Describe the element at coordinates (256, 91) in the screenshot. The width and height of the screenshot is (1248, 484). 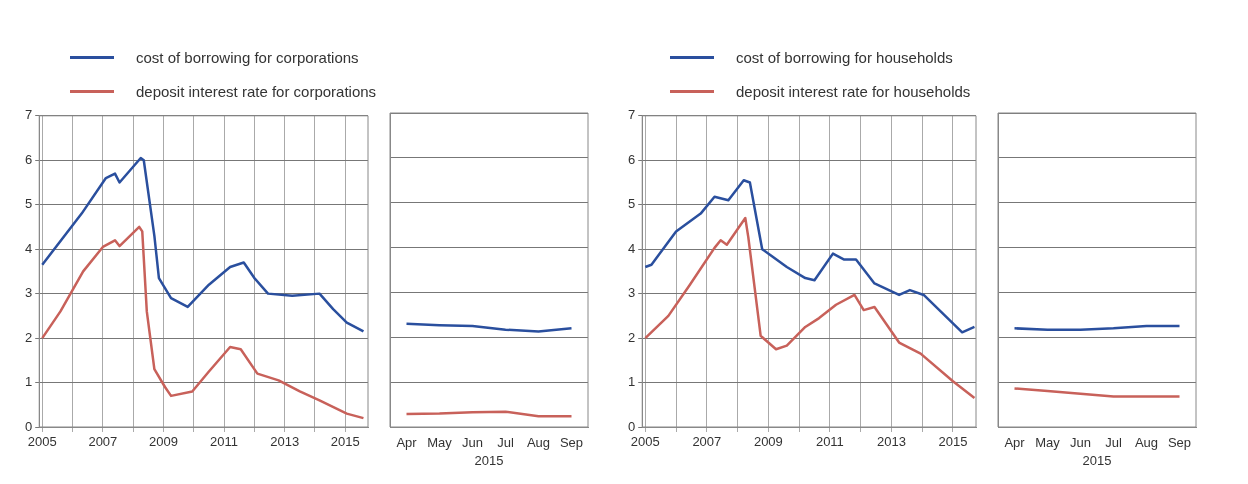
I see `legend-label: deposit interest rate for corporations` at that location.